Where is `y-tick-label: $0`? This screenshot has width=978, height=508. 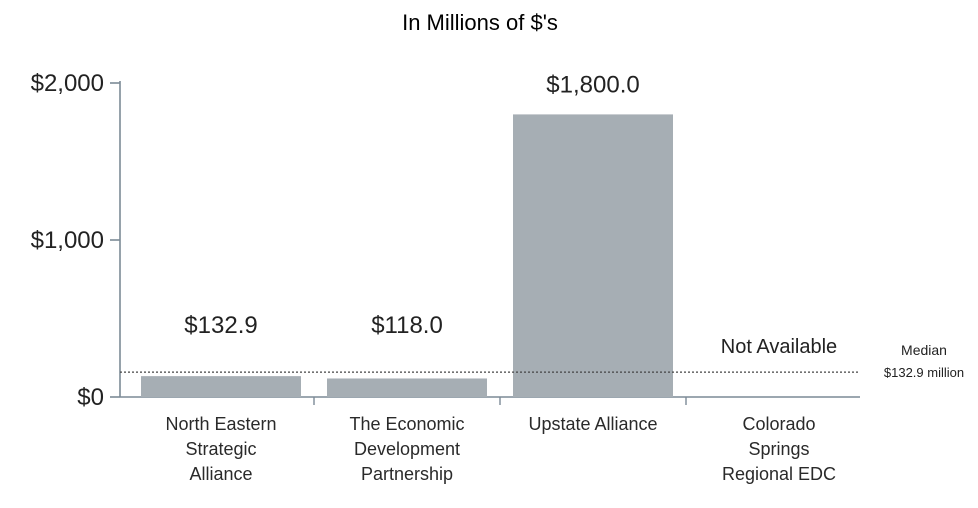
y-tick-label: $0 is located at coordinates (90, 397).